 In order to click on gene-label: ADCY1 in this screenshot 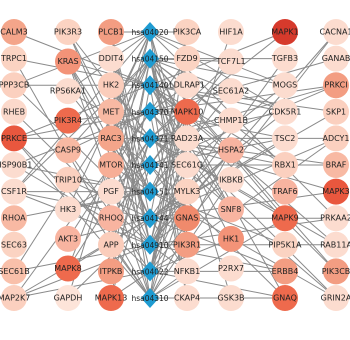, I will do `click(335, 138)`.